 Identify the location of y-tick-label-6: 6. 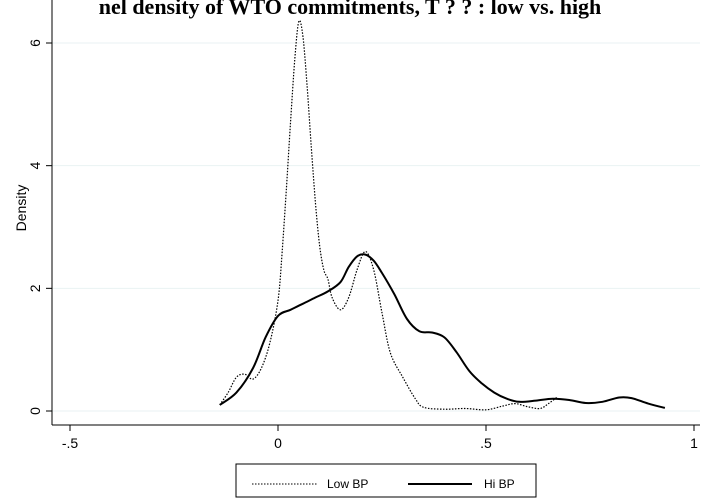
(35, 43).